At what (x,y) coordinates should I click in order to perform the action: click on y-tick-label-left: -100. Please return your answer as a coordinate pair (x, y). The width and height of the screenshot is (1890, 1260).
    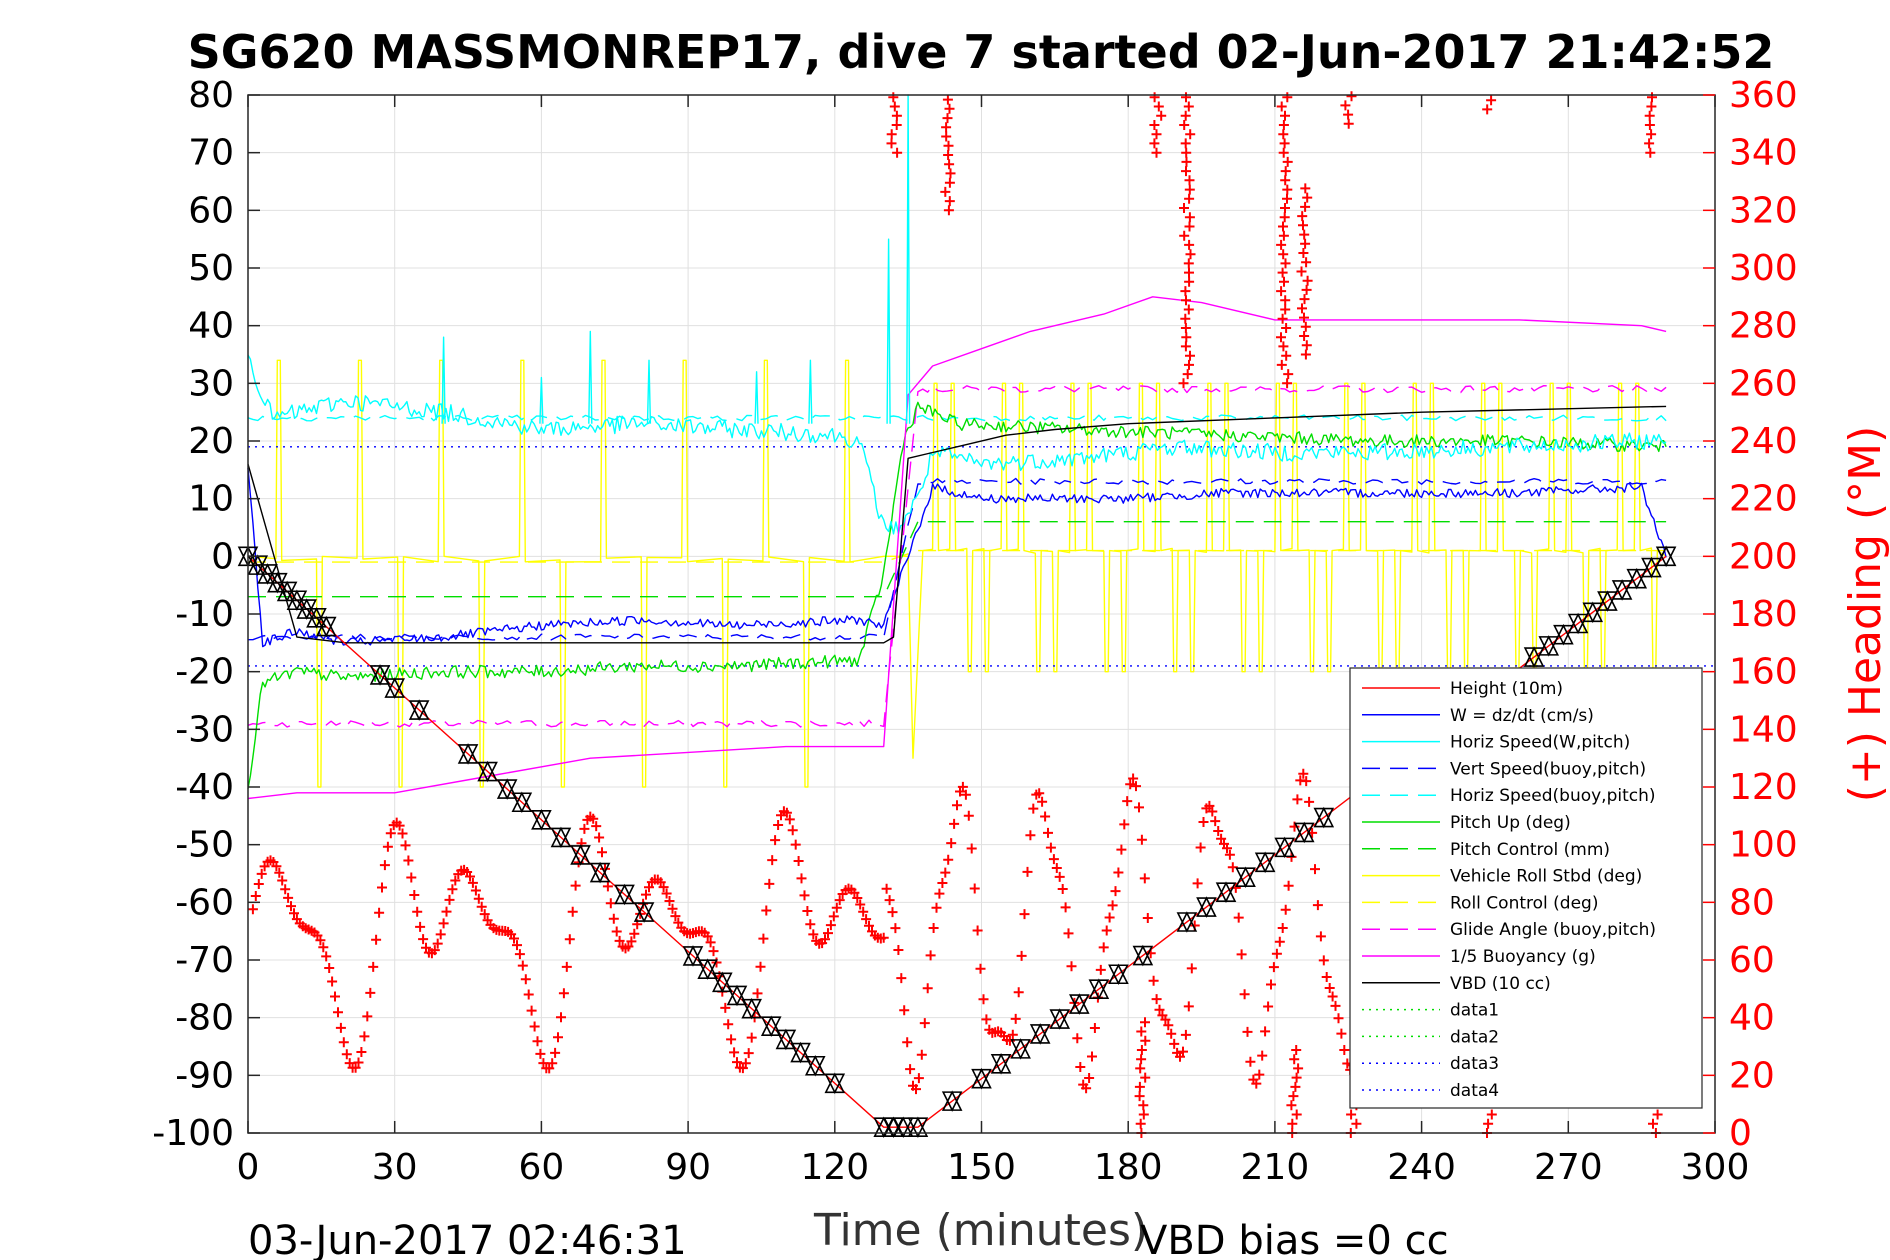
    Looking at the image, I should click on (193, 1133).